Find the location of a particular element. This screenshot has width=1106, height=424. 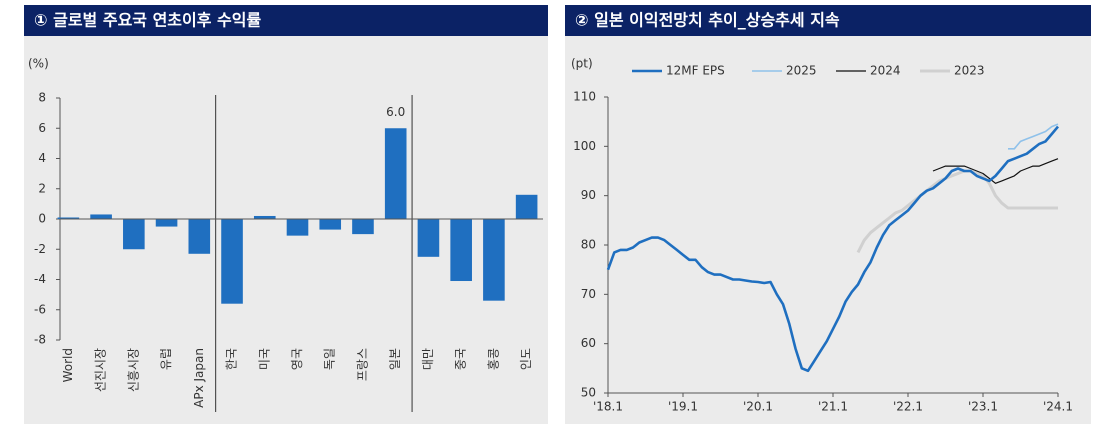

x-tick-label: 미국 is located at coordinates (264, 359).